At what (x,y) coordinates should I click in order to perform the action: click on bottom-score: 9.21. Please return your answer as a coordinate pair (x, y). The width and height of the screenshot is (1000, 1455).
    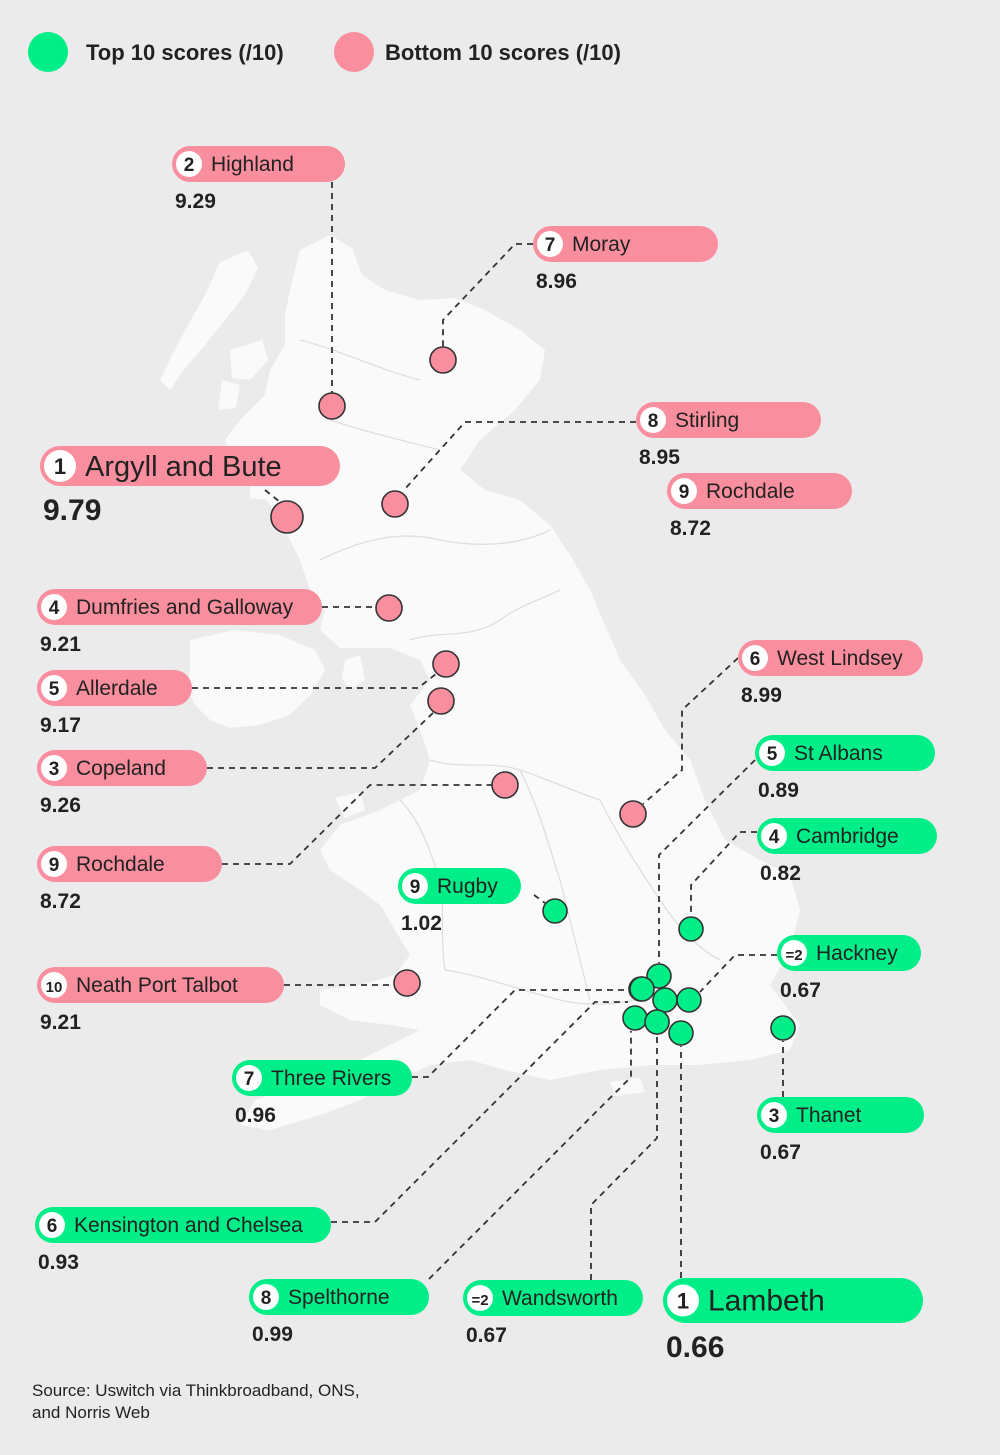
    Looking at the image, I should click on (60, 1022).